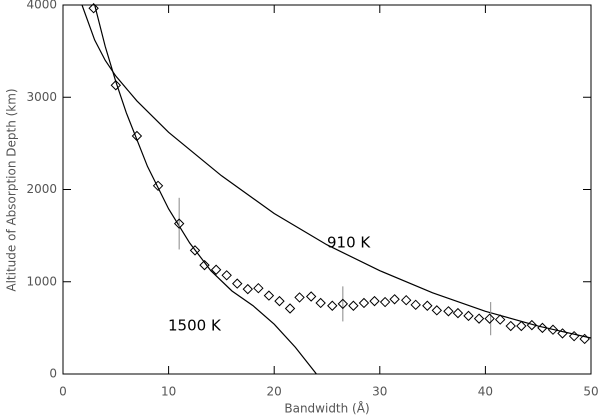 The width and height of the screenshot is (600, 418). I want to click on curve-label: 910 K, so click(349, 243).